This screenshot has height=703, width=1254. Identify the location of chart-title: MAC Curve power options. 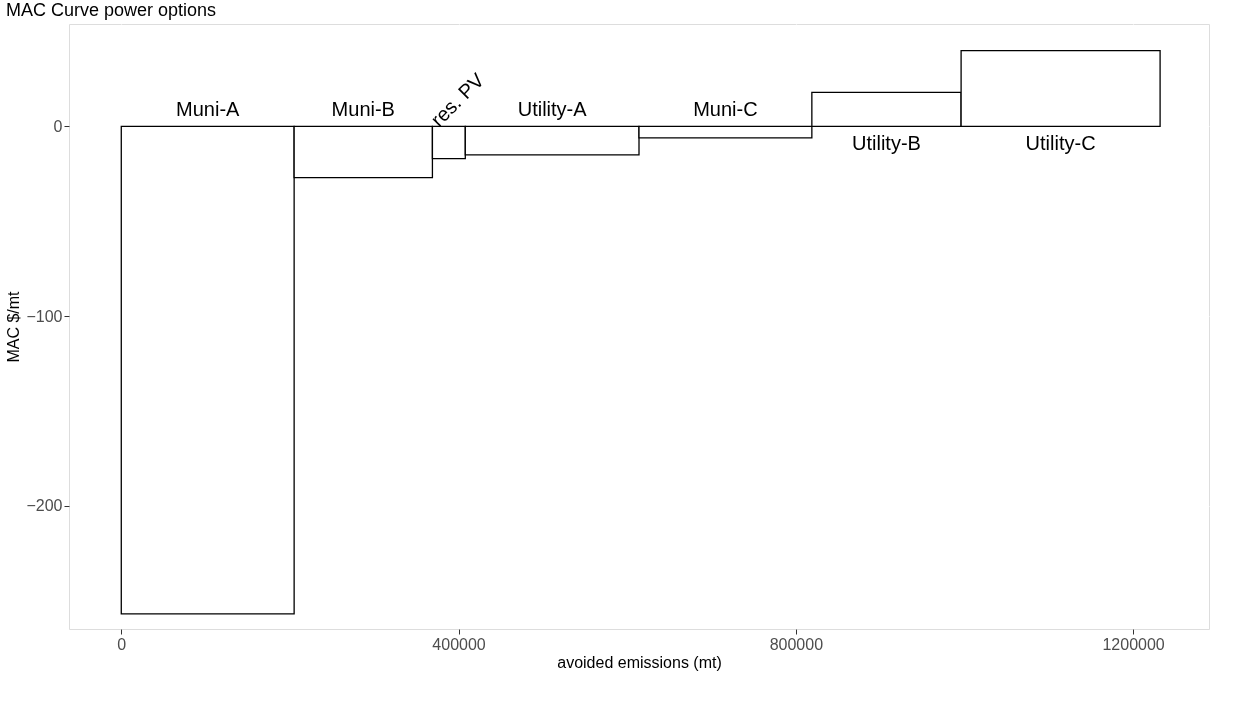
(111, 10).